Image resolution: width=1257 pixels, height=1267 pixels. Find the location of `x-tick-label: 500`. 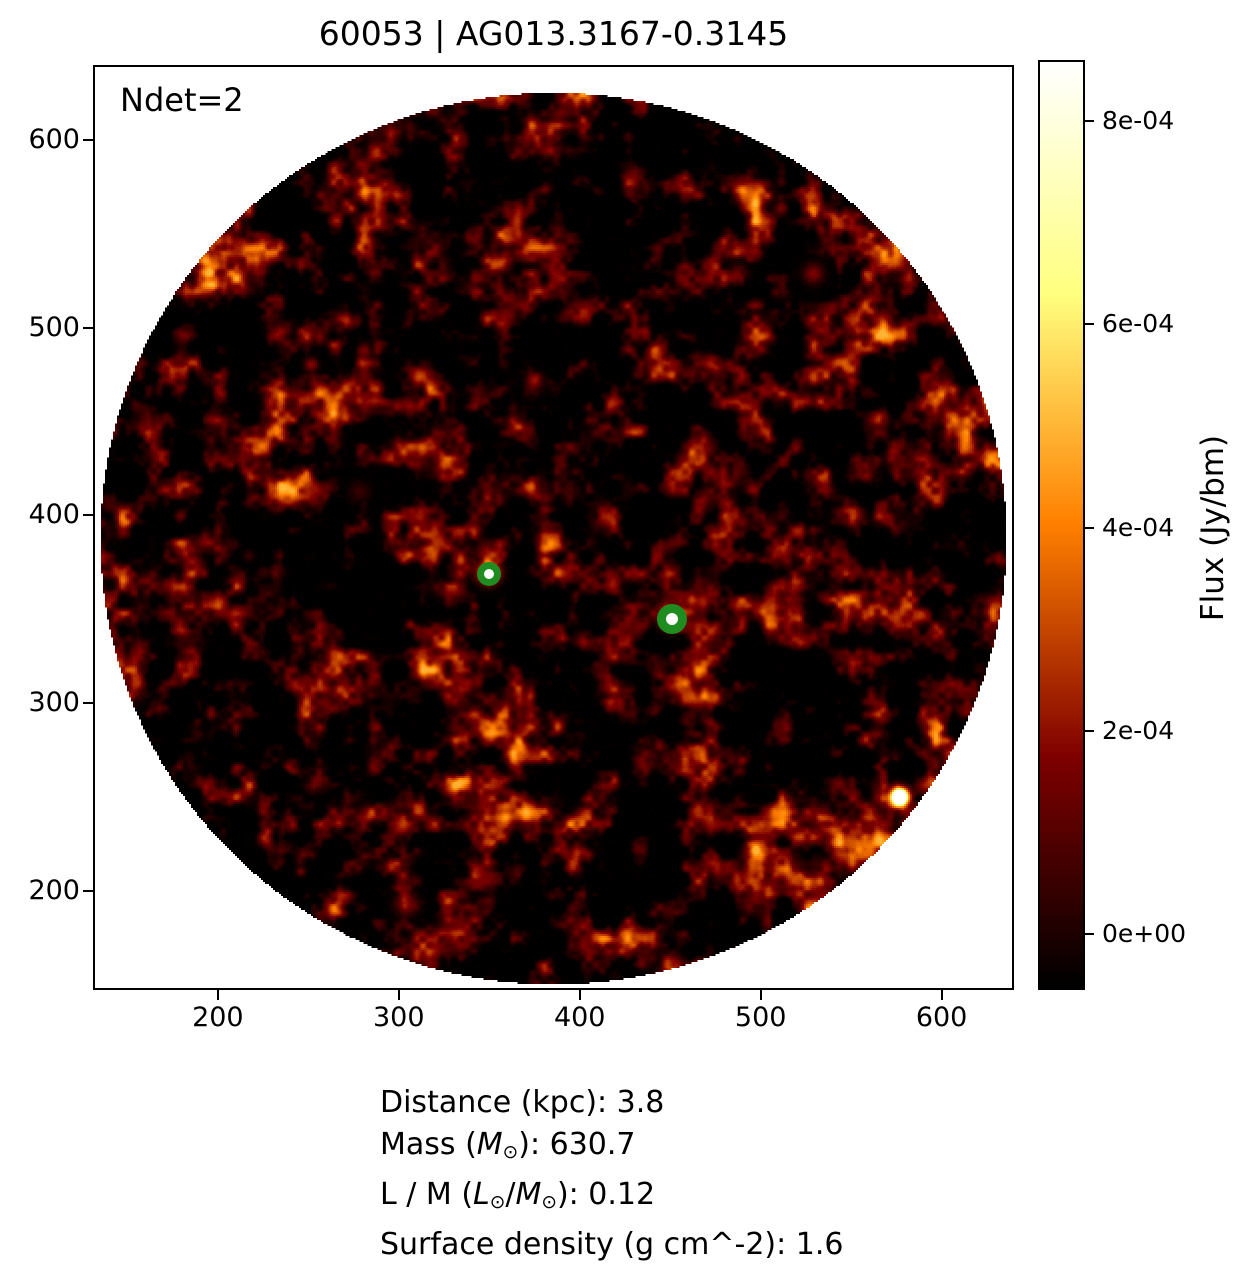

x-tick-label: 500 is located at coordinates (760, 1017).